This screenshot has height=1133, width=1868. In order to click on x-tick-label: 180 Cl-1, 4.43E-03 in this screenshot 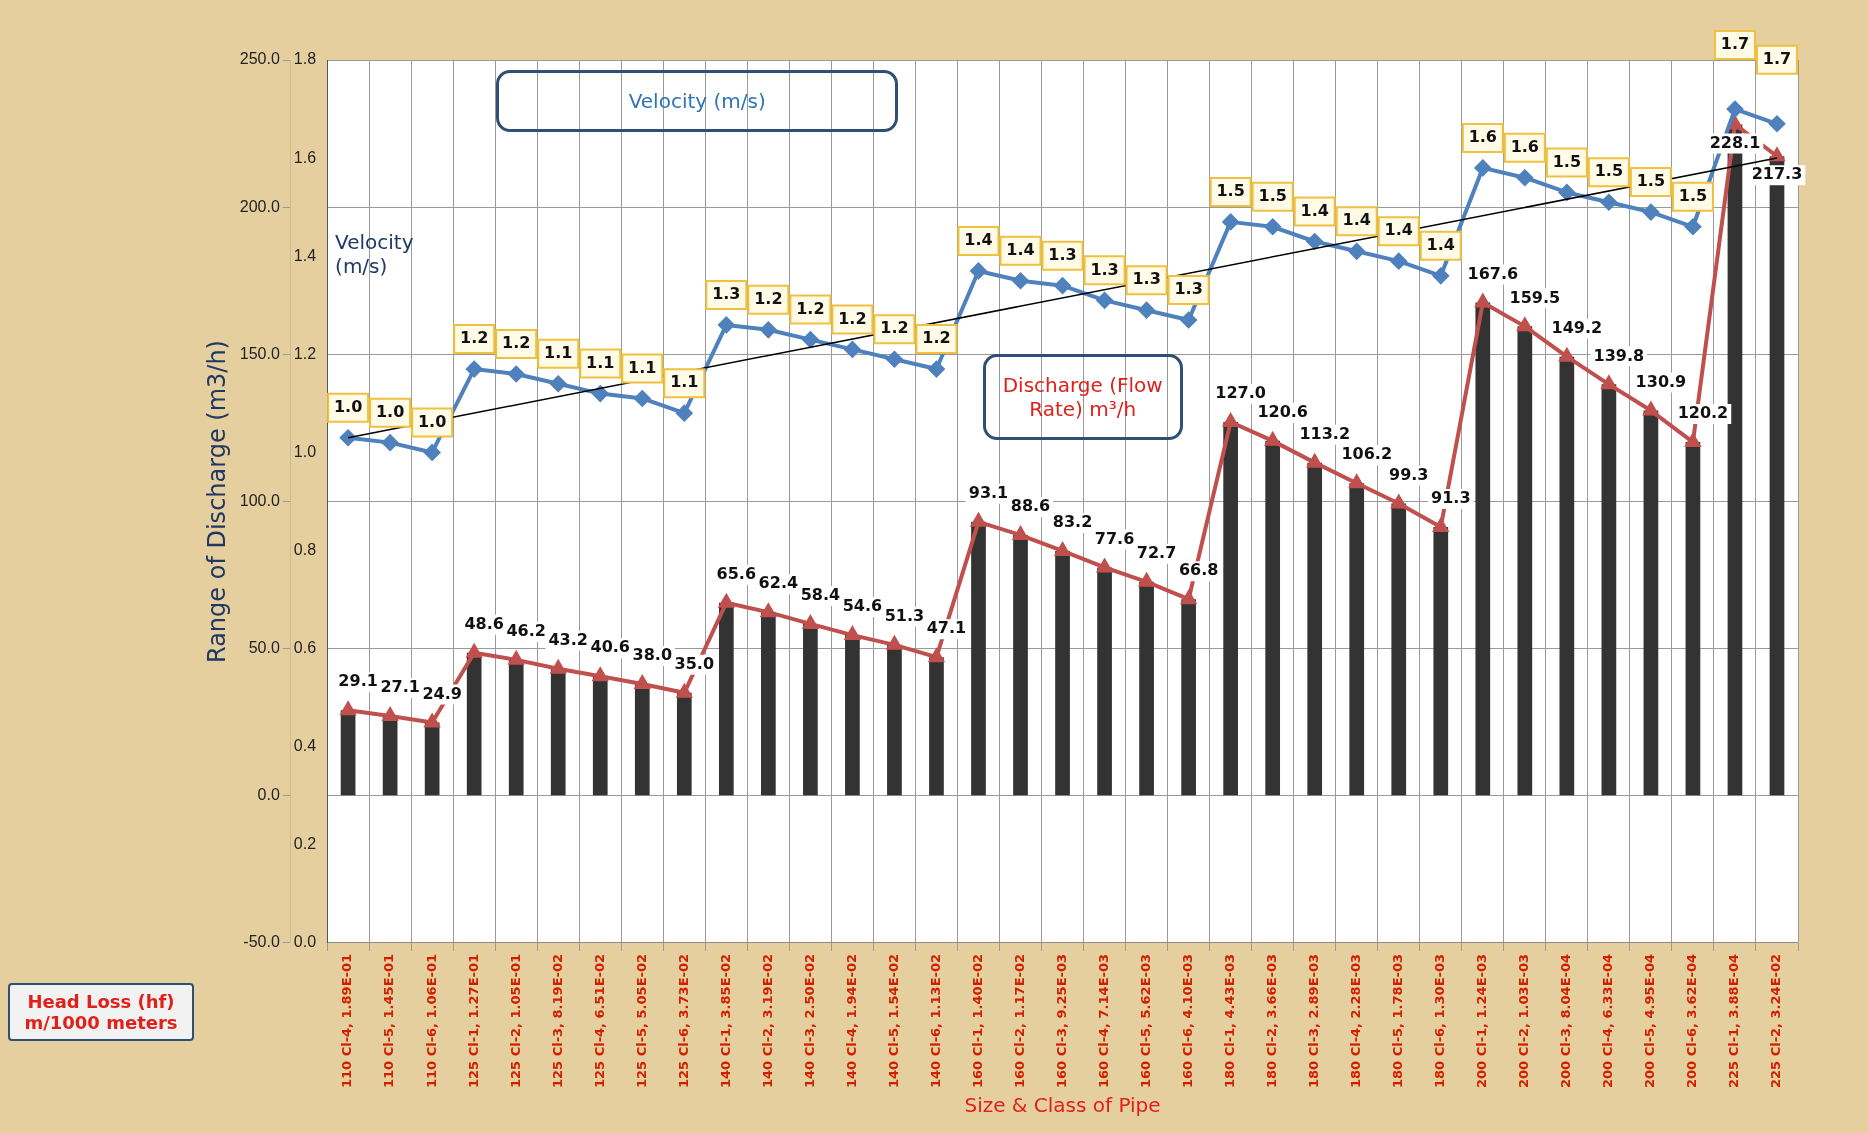, I will do `click(1230, 1021)`.